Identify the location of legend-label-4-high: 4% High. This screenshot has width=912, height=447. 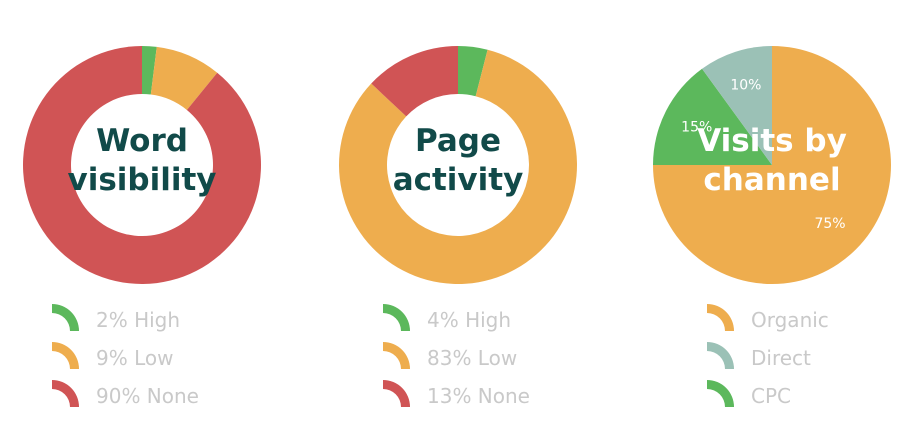
(469, 320).